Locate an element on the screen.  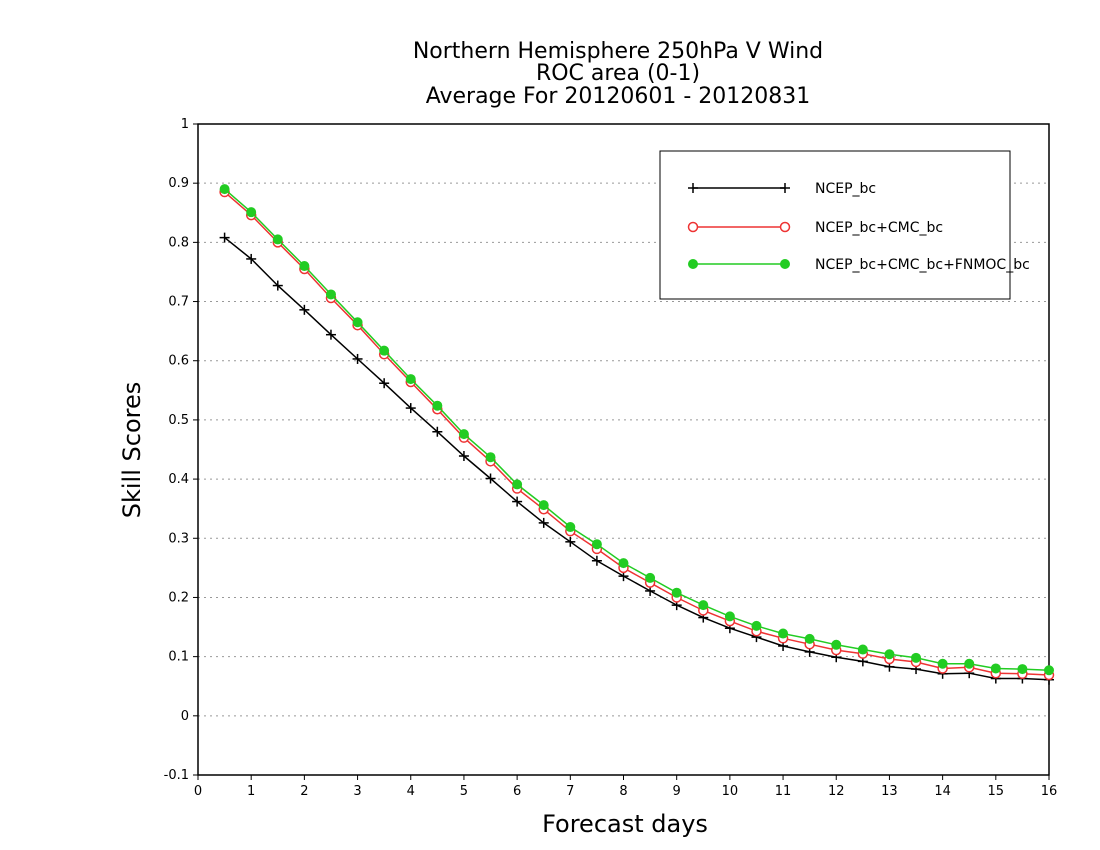
x-tick-label: 15 is located at coordinates (996, 791).